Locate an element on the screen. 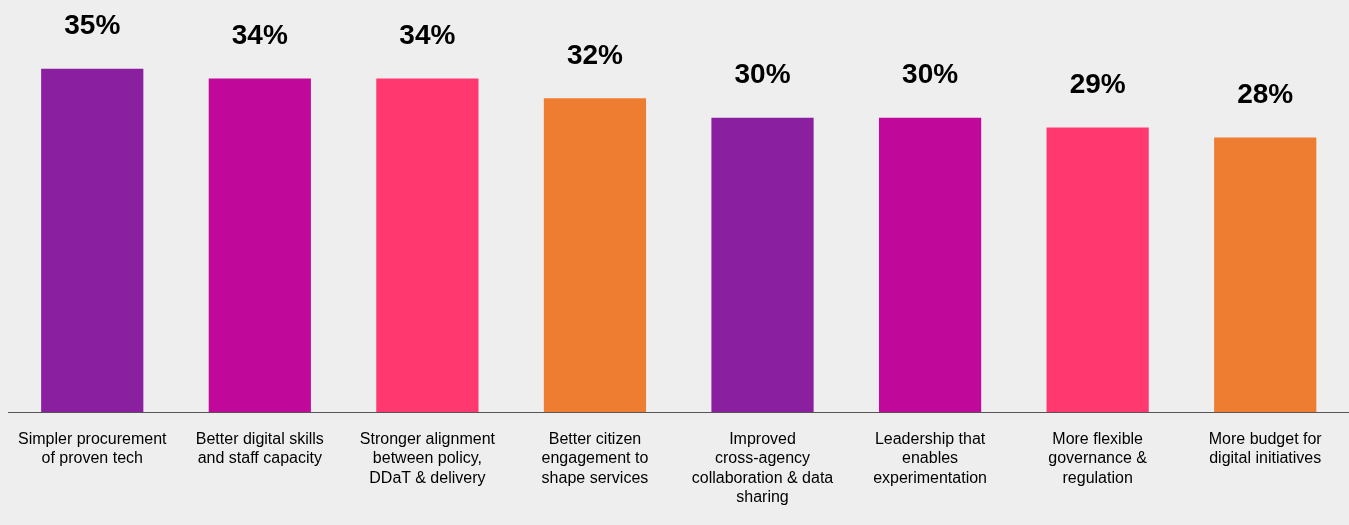 Image resolution: width=1349 pixels, height=525 pixels. x-tick-label: Simpler procurement of proven tech is located at coordinates (93, 448).